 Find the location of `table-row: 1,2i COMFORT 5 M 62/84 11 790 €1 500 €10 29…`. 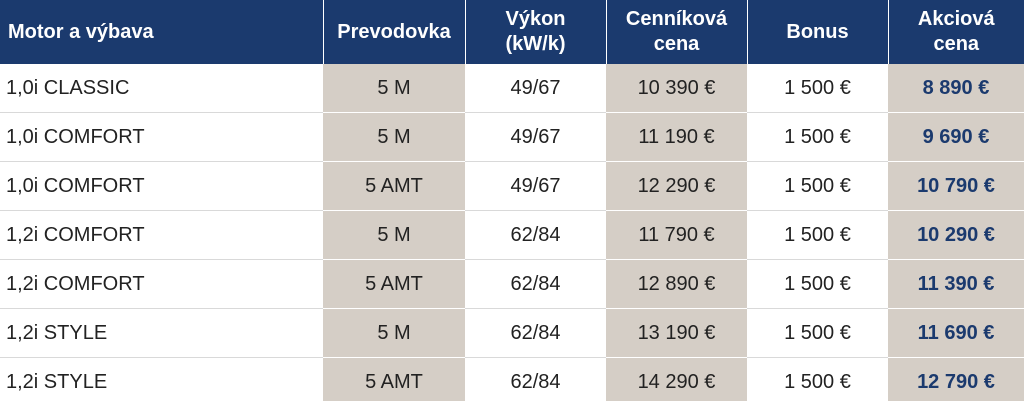

table-row: 1,2i COMFORT 5 M 62/84 11 790 €1 500 €10 29… is located at coordinates (512, 235).